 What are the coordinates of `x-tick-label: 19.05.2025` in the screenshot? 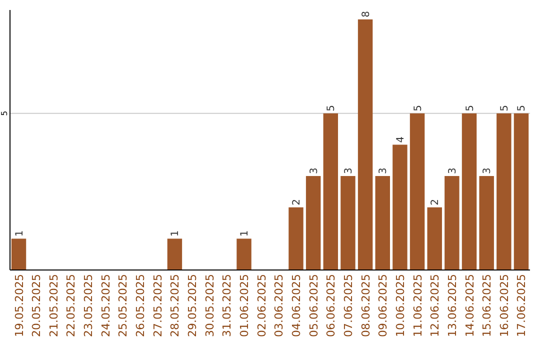 It's located at (19, 305).